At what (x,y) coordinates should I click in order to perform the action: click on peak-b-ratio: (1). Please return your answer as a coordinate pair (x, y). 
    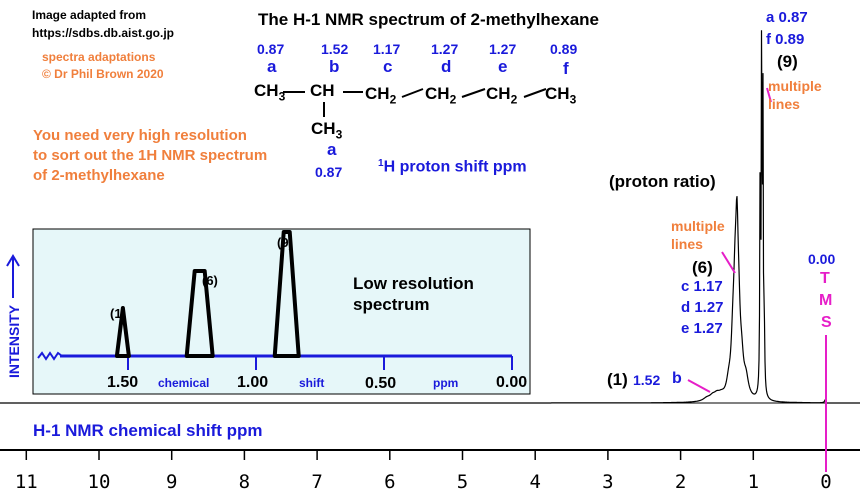
    Looking at the image, I should click on (617, 379).